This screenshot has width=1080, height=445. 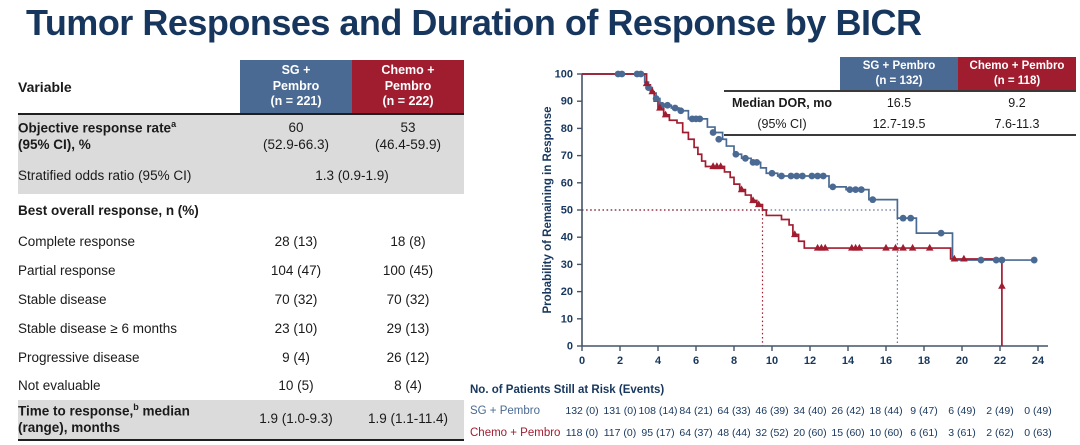 I want to click on risk-value: 64 (37), so click(x=696, y=433).